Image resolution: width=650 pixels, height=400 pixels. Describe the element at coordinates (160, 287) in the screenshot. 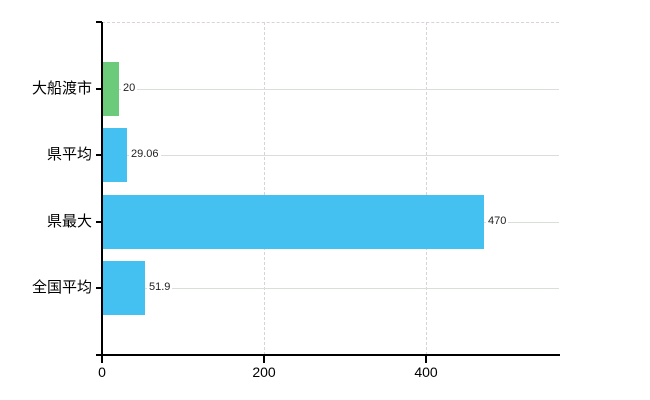

I see `bar-value-label: 51.9` at that location.